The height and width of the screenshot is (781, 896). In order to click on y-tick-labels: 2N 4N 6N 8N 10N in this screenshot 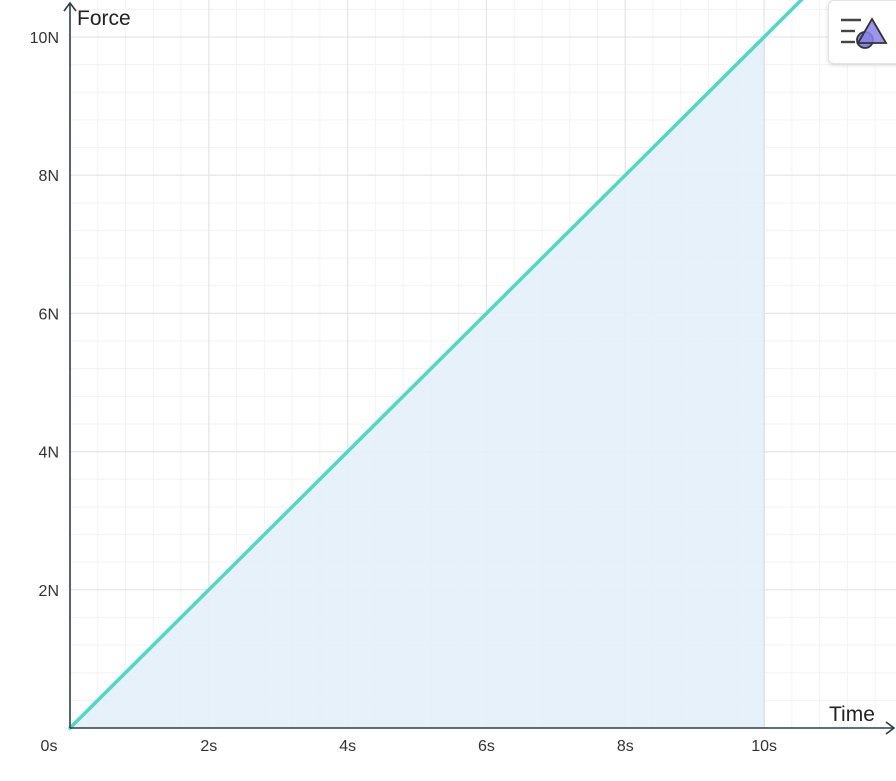, I will do `click(44, 315)`.